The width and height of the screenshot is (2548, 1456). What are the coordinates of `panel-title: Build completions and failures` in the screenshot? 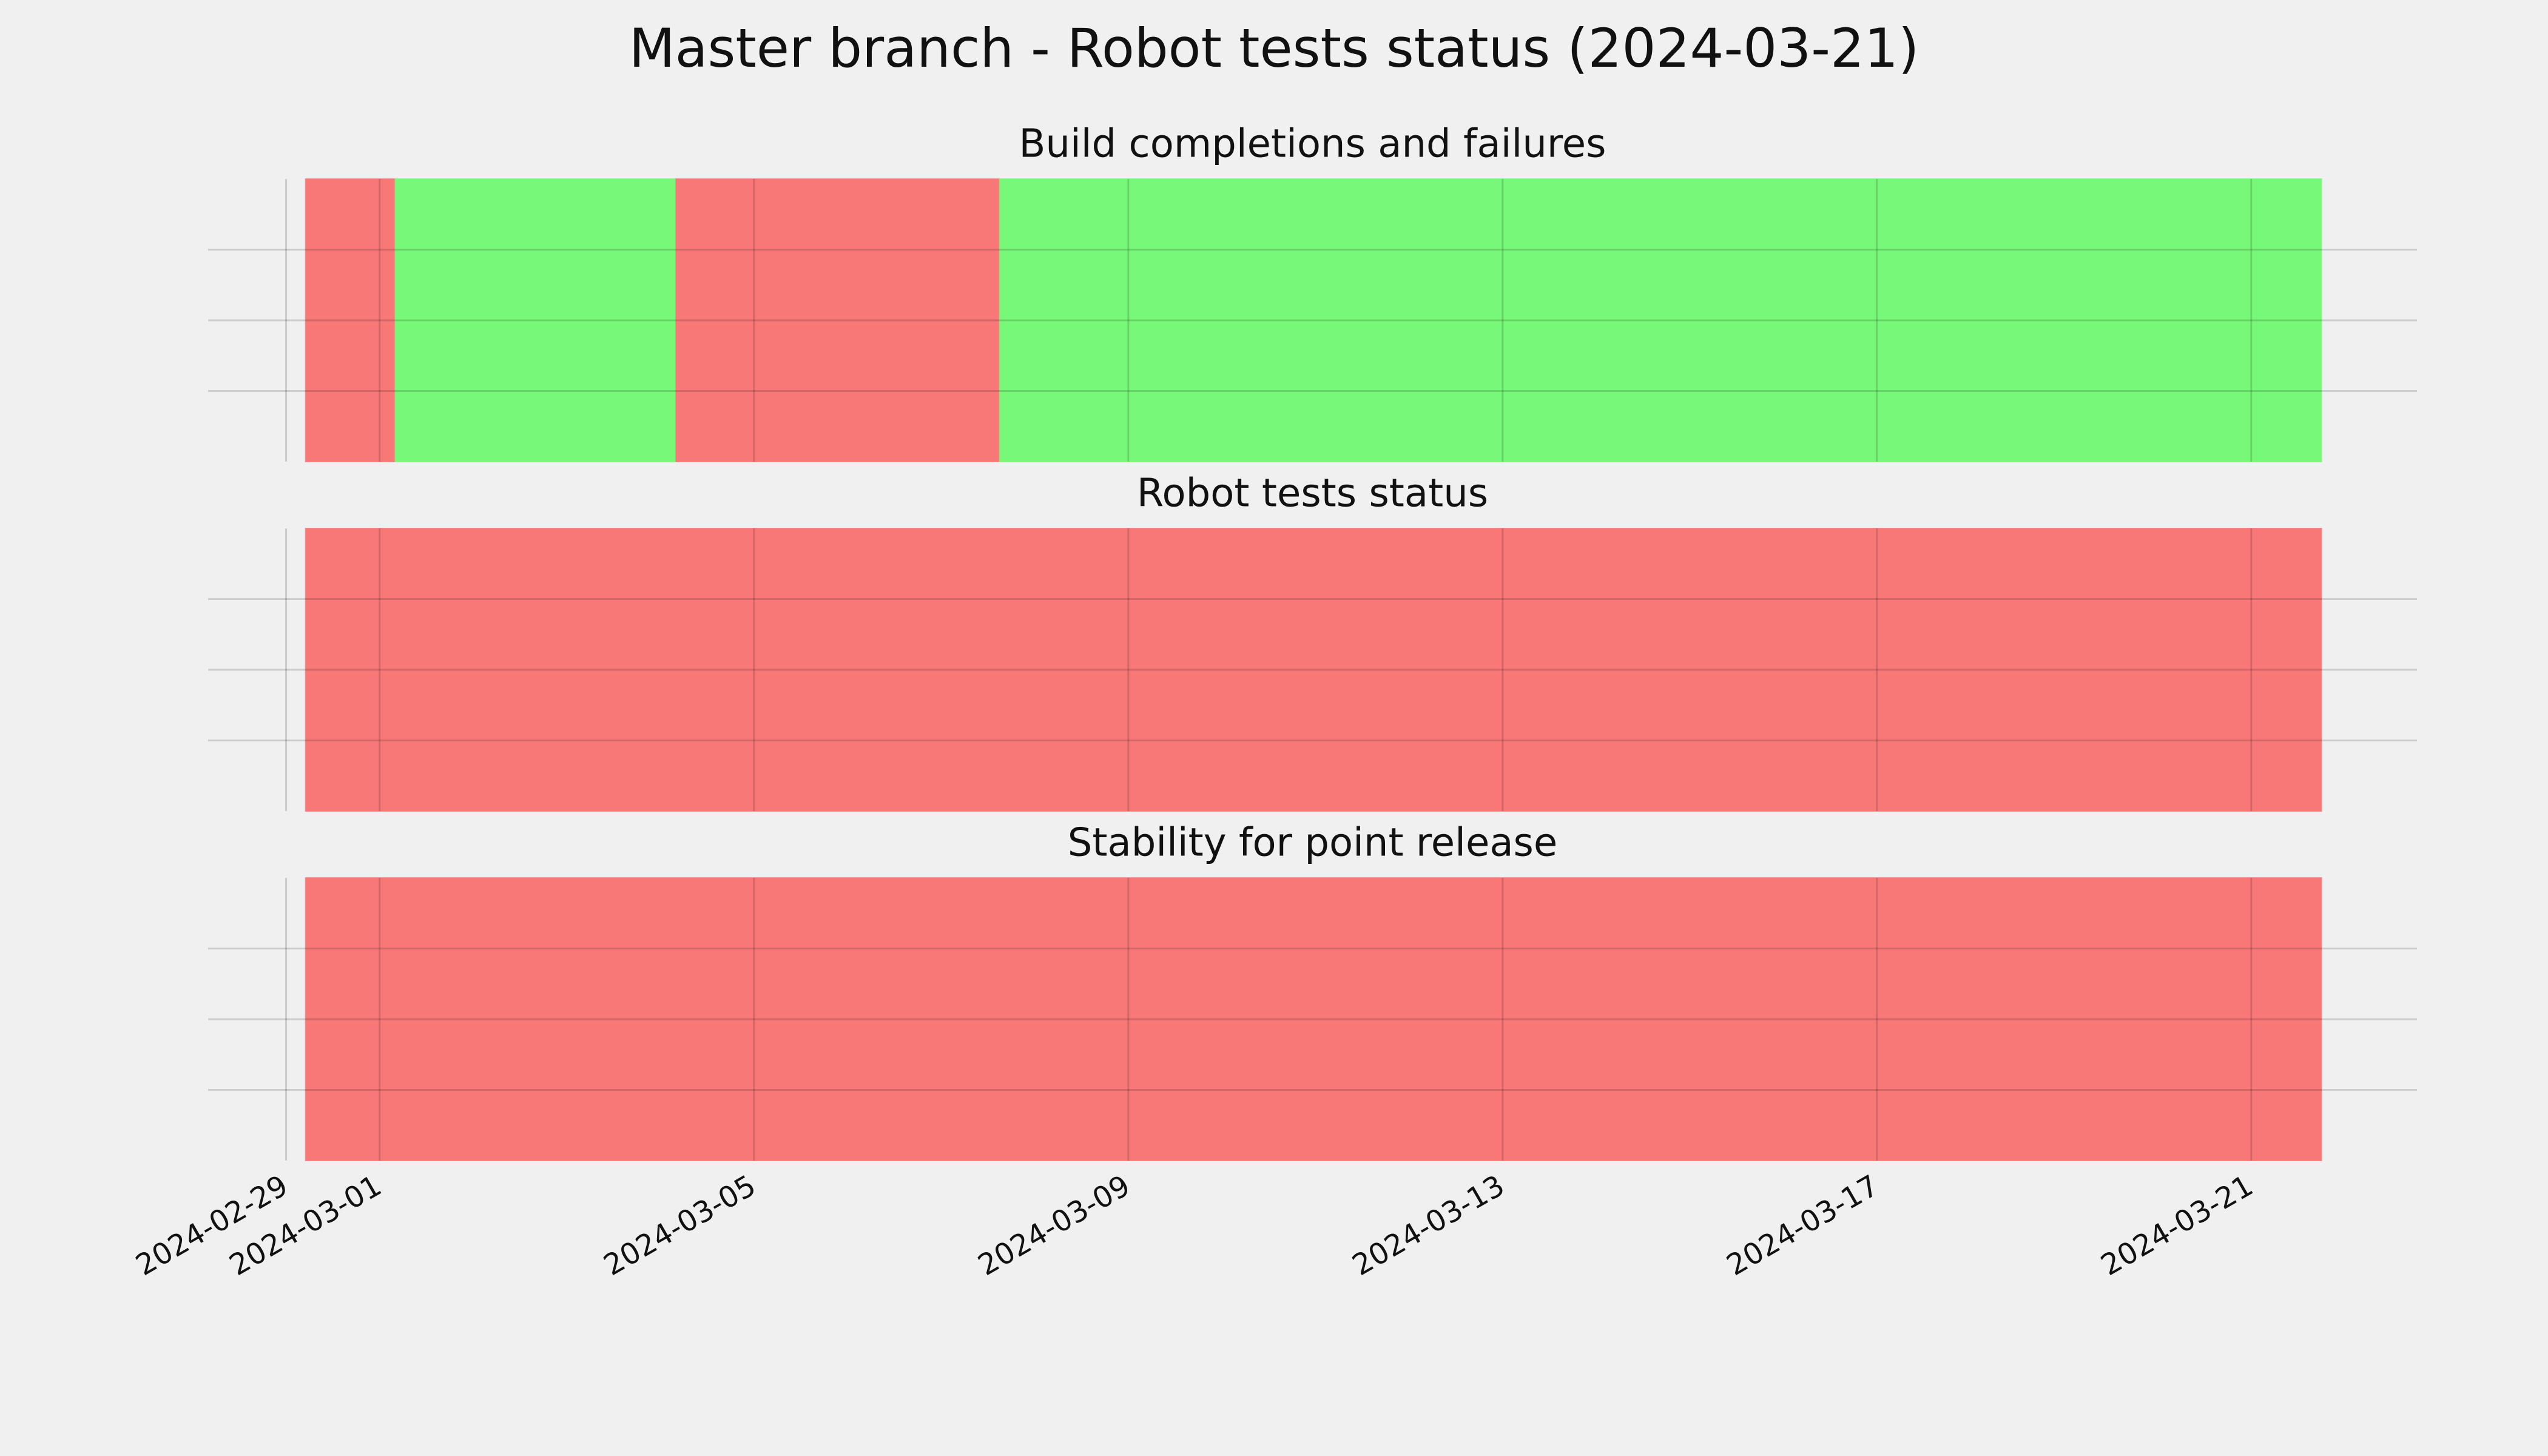 It's located at (1312, 144).